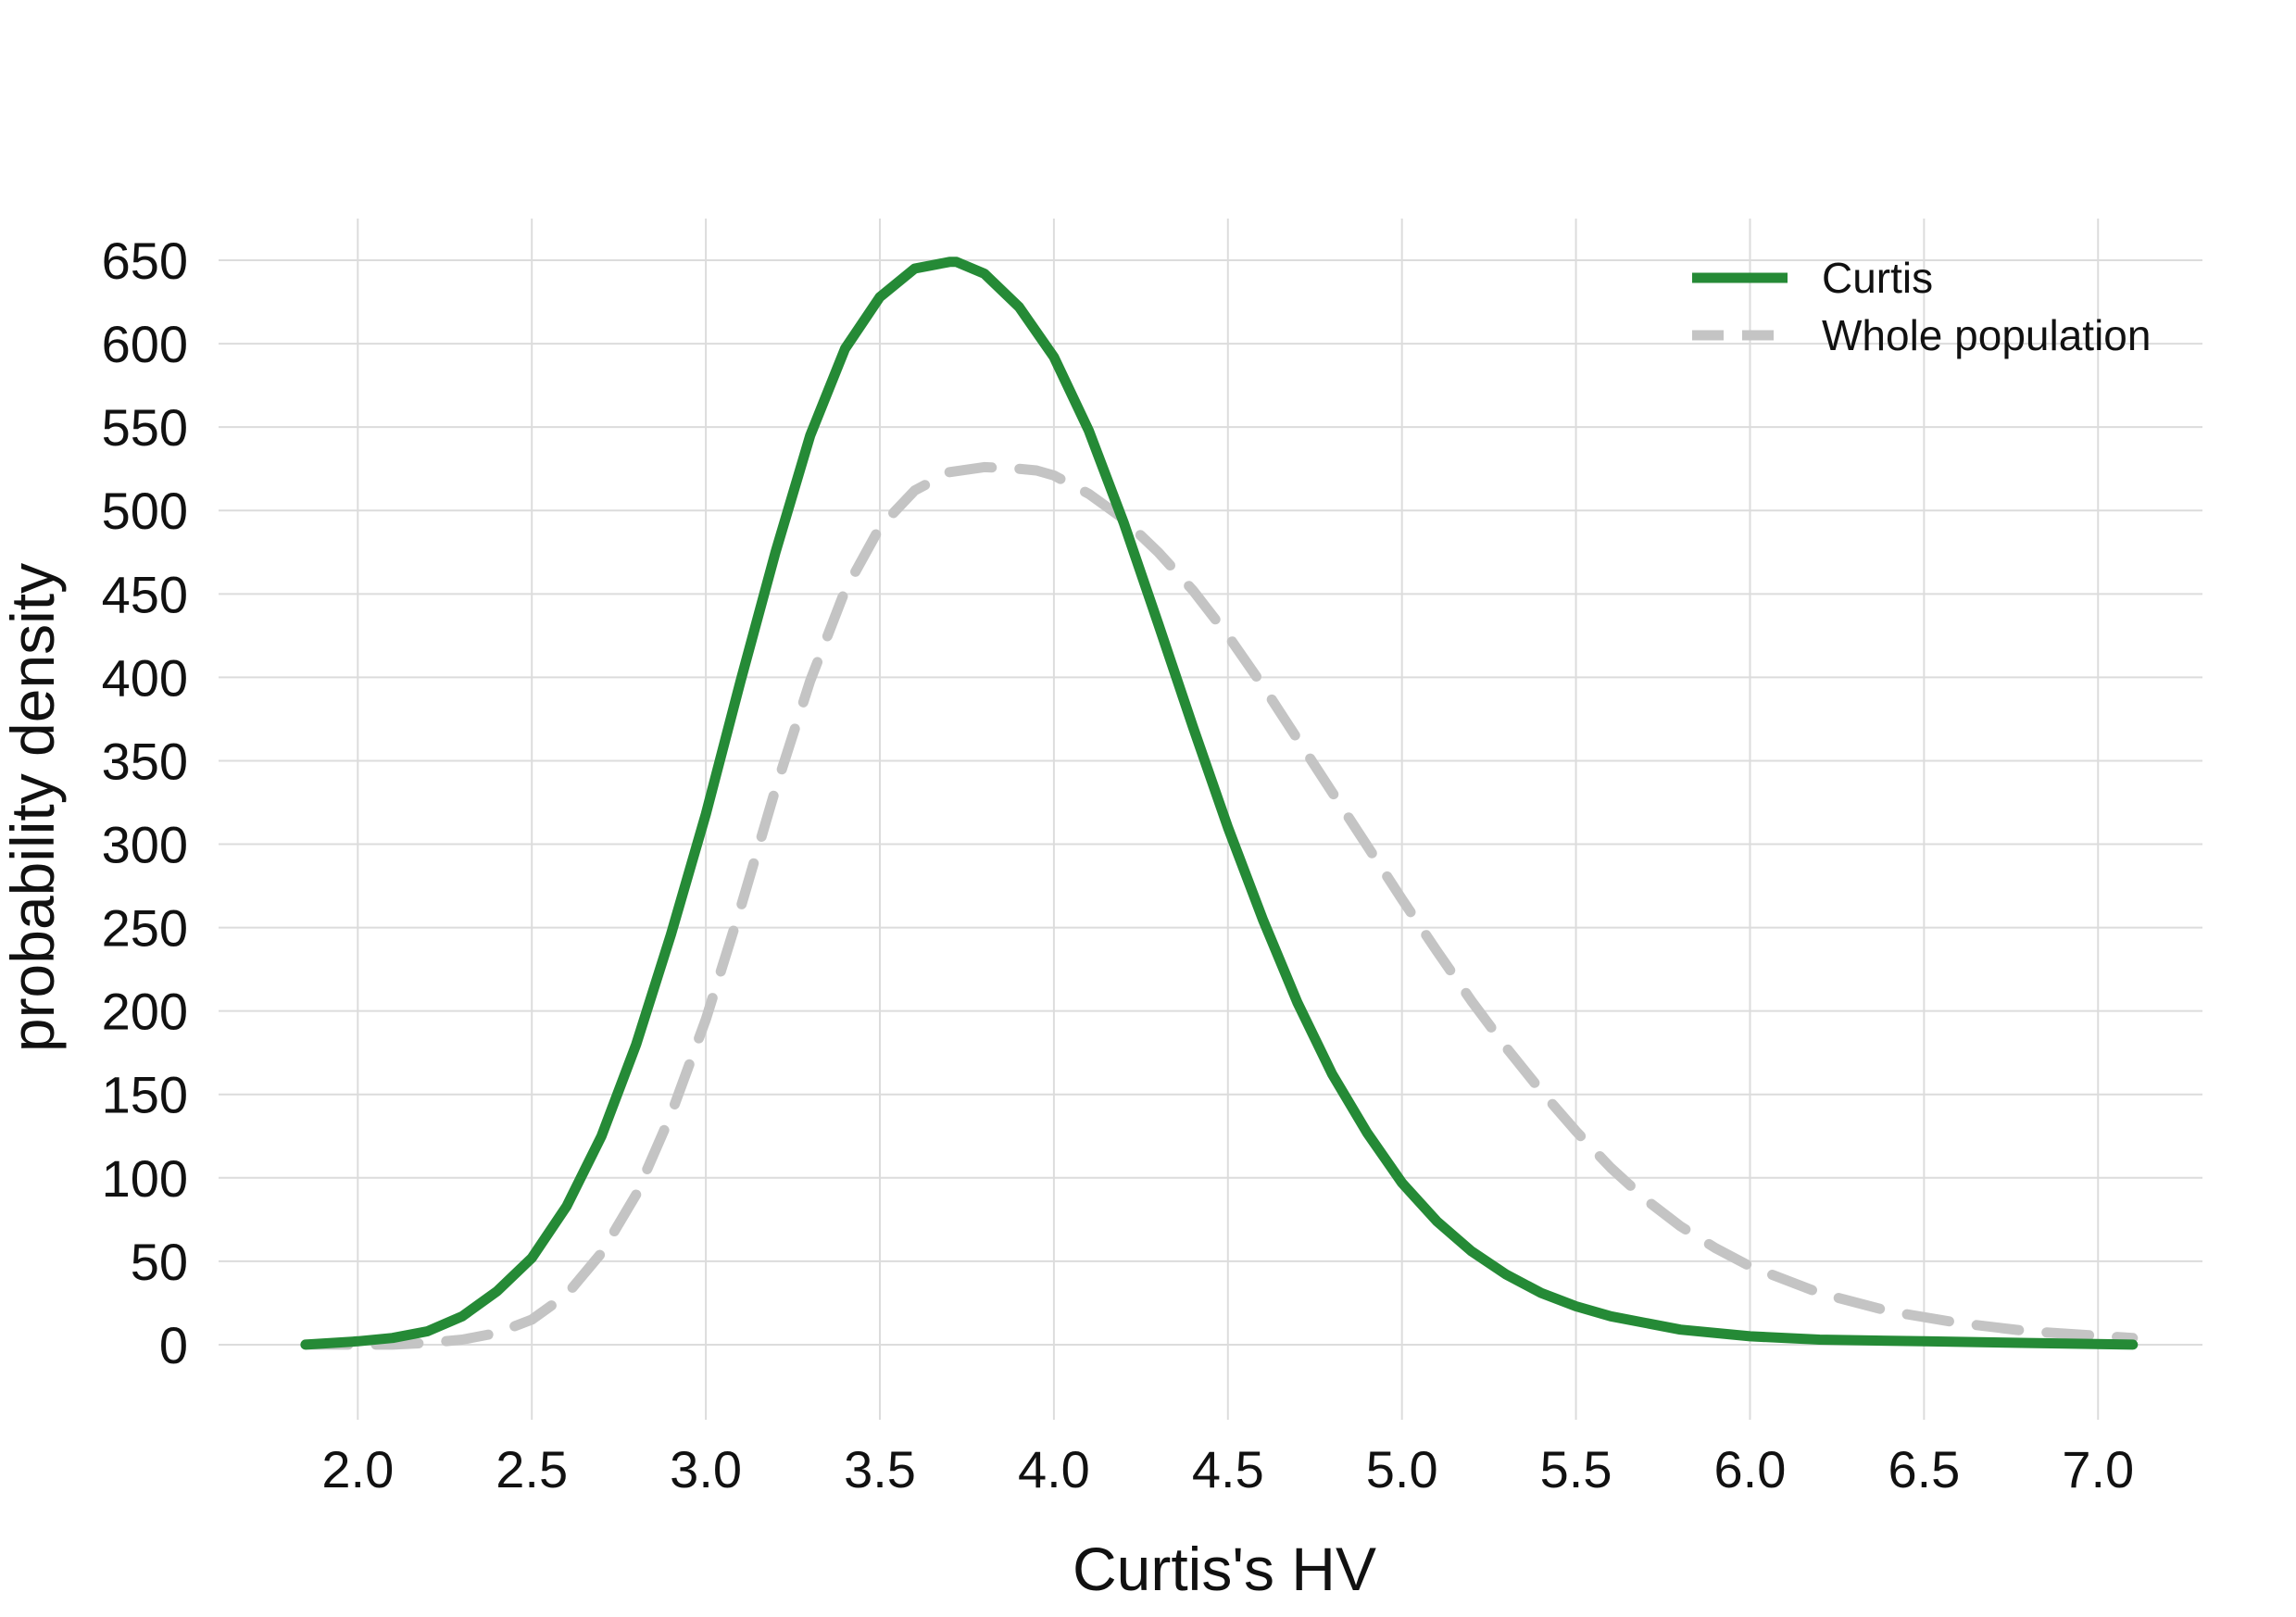  I want to click on legend-label-whole-population: Whole population, so click(1986, 335).